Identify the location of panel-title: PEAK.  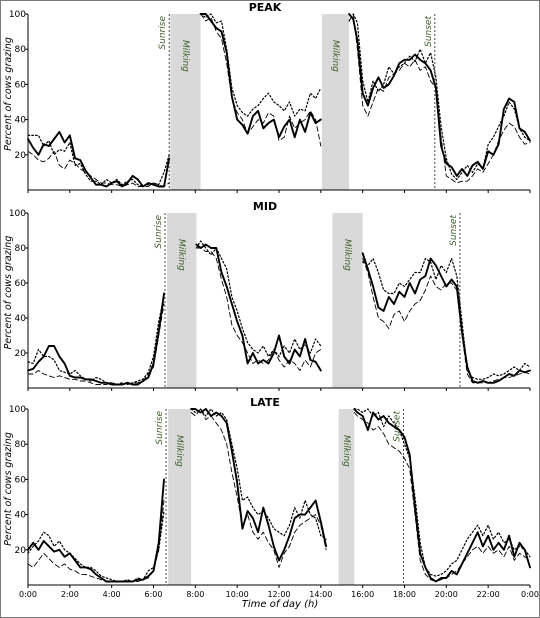
(265, 7).